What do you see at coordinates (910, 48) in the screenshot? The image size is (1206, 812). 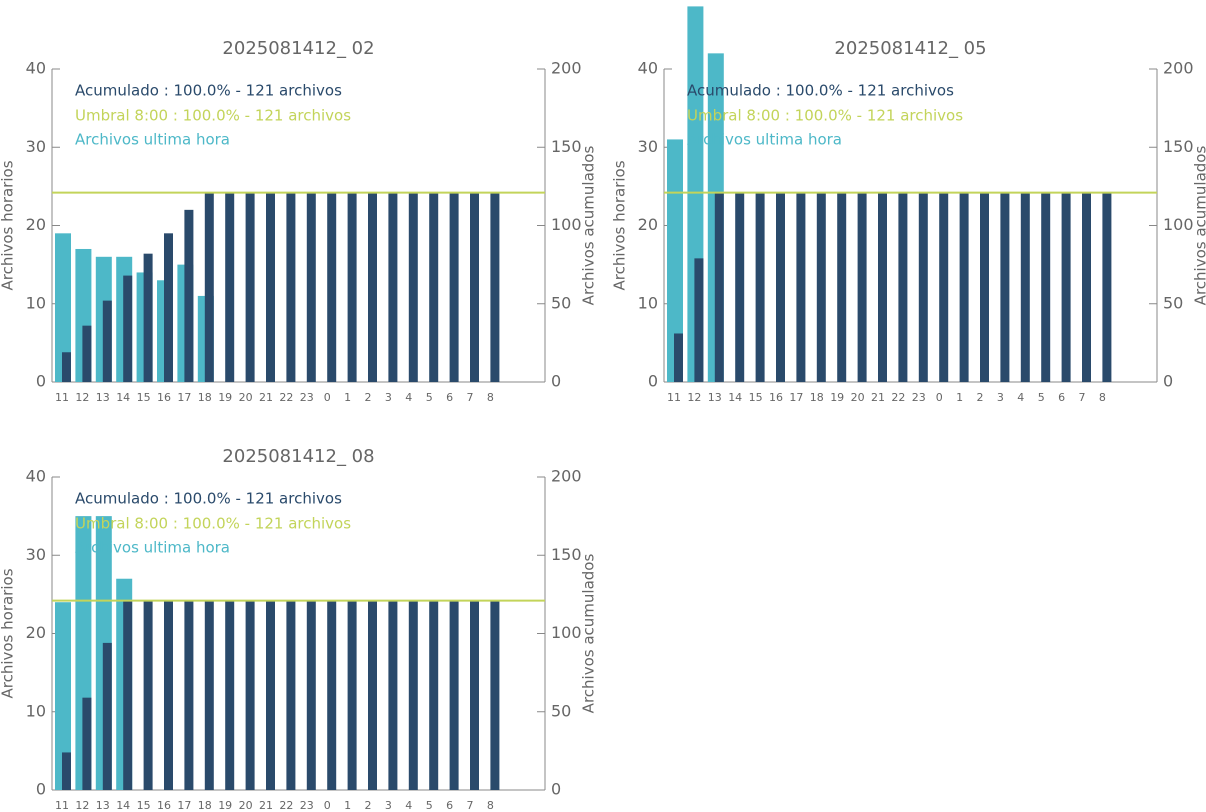 I see `chart-title: 2025081412_ 05` at bounding box center [910, 48].